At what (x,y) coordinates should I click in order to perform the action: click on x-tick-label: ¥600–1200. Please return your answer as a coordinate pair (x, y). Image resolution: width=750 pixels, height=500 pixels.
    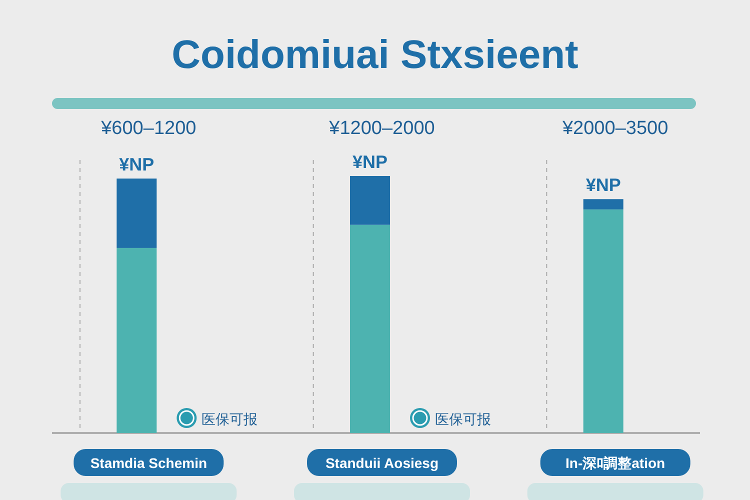
    Looking at the image, I should click on (148, 128).